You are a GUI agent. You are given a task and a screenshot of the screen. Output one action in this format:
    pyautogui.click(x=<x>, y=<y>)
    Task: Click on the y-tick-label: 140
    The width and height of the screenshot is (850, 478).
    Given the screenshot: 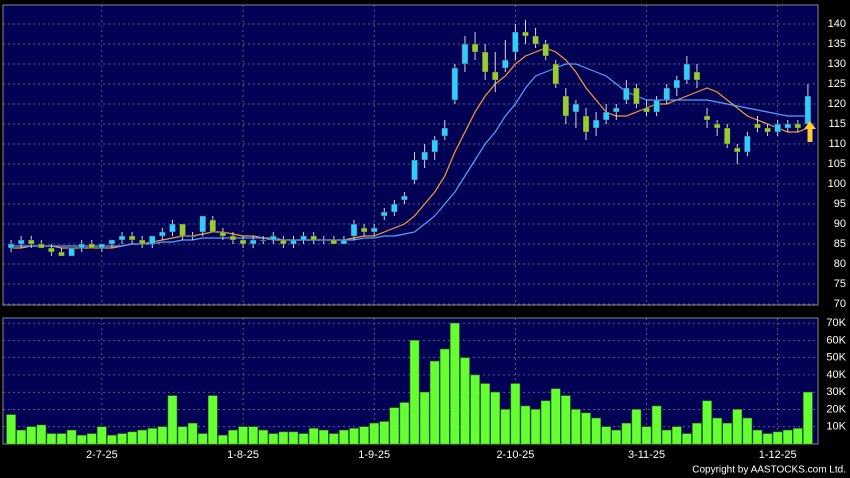 What is the action you would take?
    pyautogui.click(x=837, y=24)
    